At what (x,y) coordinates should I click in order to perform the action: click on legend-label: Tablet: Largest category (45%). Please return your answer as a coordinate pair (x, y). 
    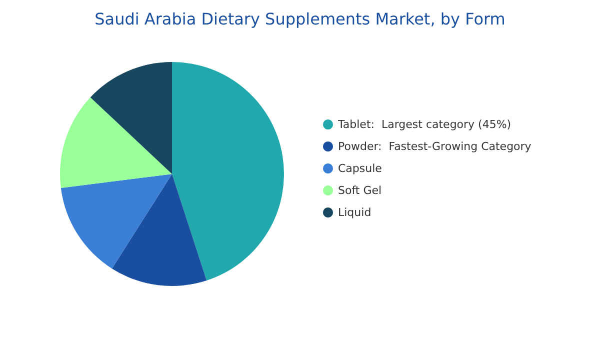
    Looking at the image, I should click on (424, 124).